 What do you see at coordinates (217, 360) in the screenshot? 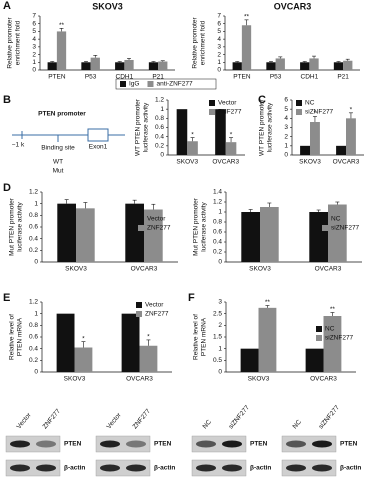
I see `y-tick-label: 0.5` at bounding box center [217, 360].